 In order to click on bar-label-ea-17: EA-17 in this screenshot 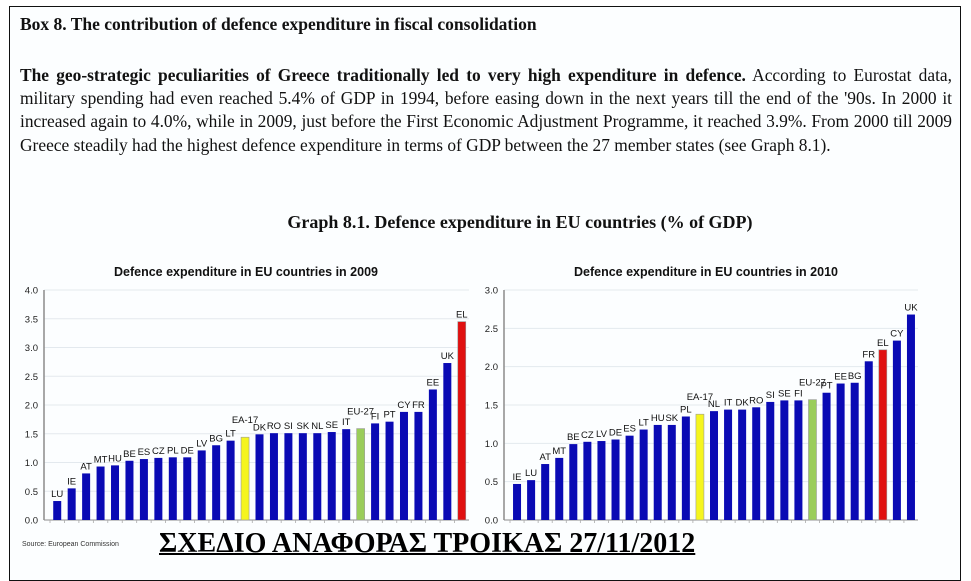, I will do `click(245, 420)`.